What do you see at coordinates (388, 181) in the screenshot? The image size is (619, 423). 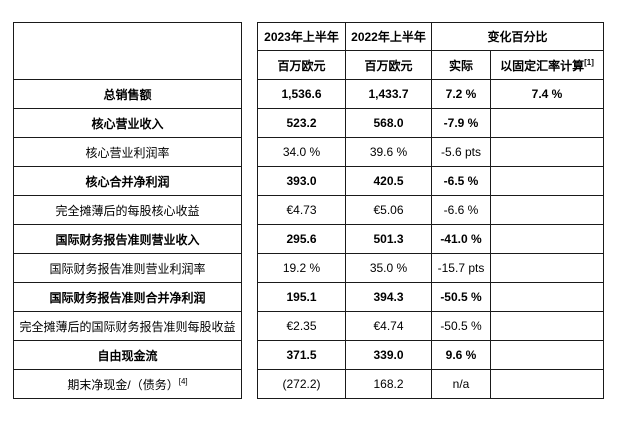 I see `value-2022: 420.5` at bounding box center [388, 181].